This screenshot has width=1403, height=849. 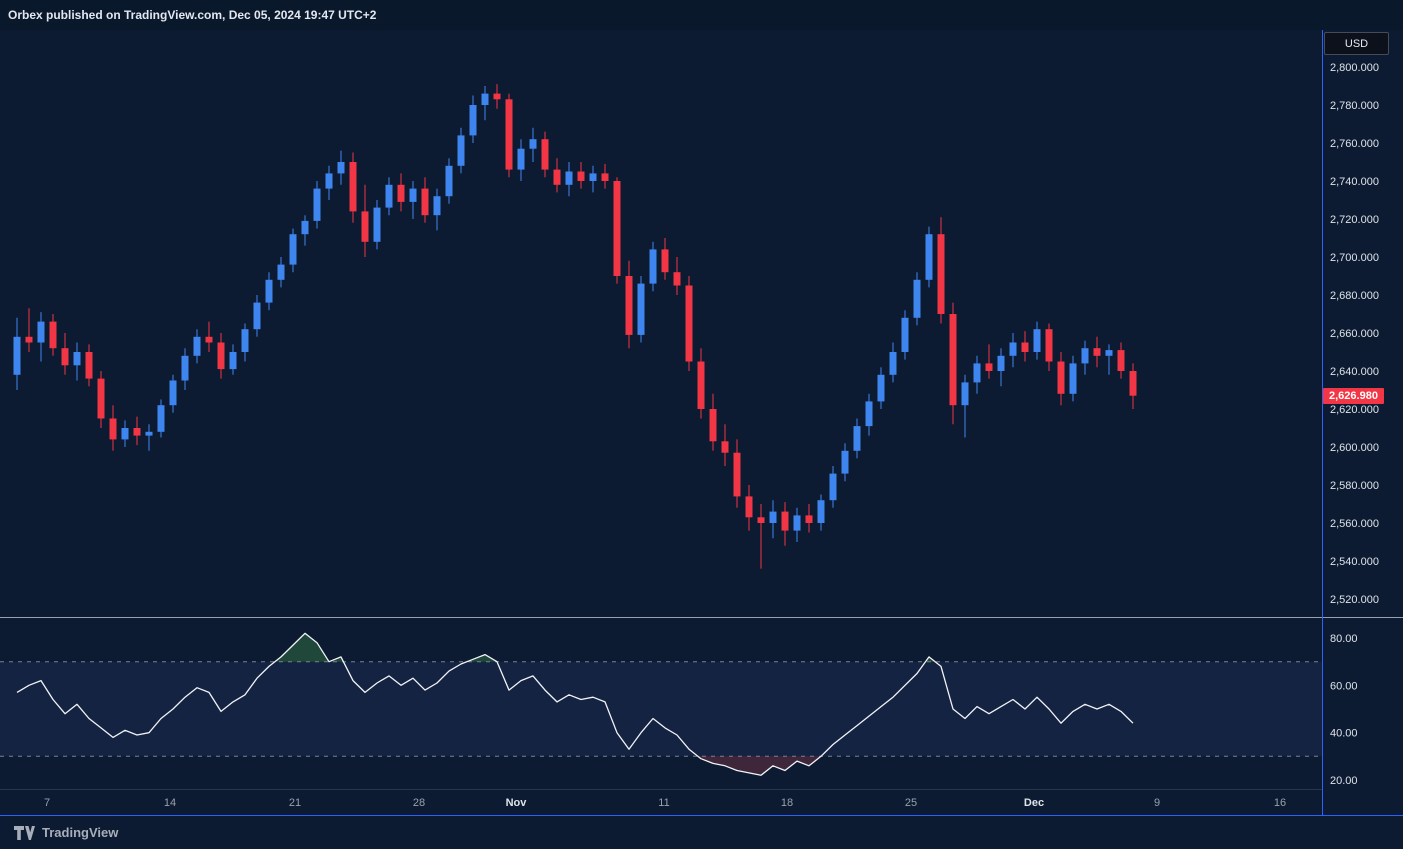 I want to click on price-tick-label: 2,700.000, so click(x=1354, y=258).